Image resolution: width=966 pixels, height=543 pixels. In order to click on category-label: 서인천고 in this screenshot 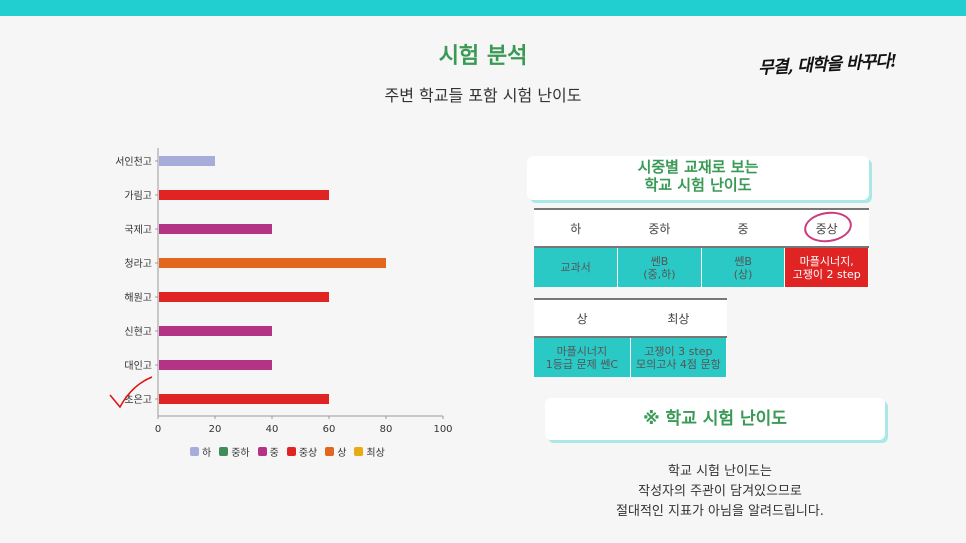, I will do `click(133, 162)`.